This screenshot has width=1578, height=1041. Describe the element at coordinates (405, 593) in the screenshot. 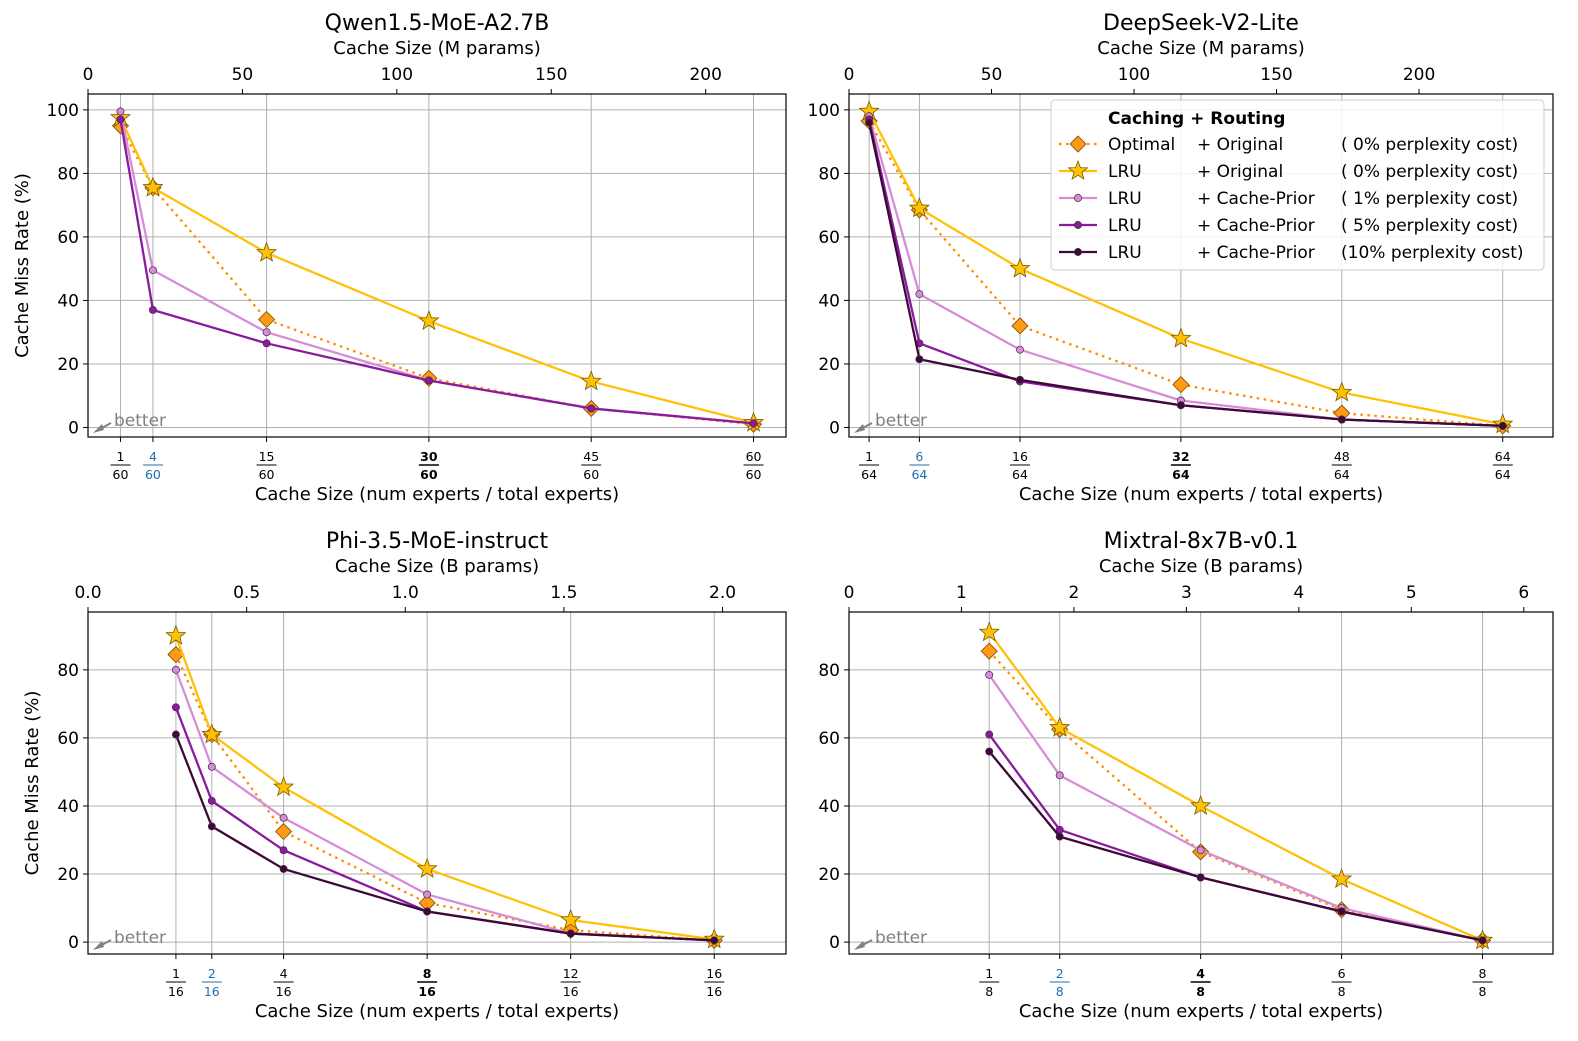

I see `top-x-tick-label: 1.0` at that location.